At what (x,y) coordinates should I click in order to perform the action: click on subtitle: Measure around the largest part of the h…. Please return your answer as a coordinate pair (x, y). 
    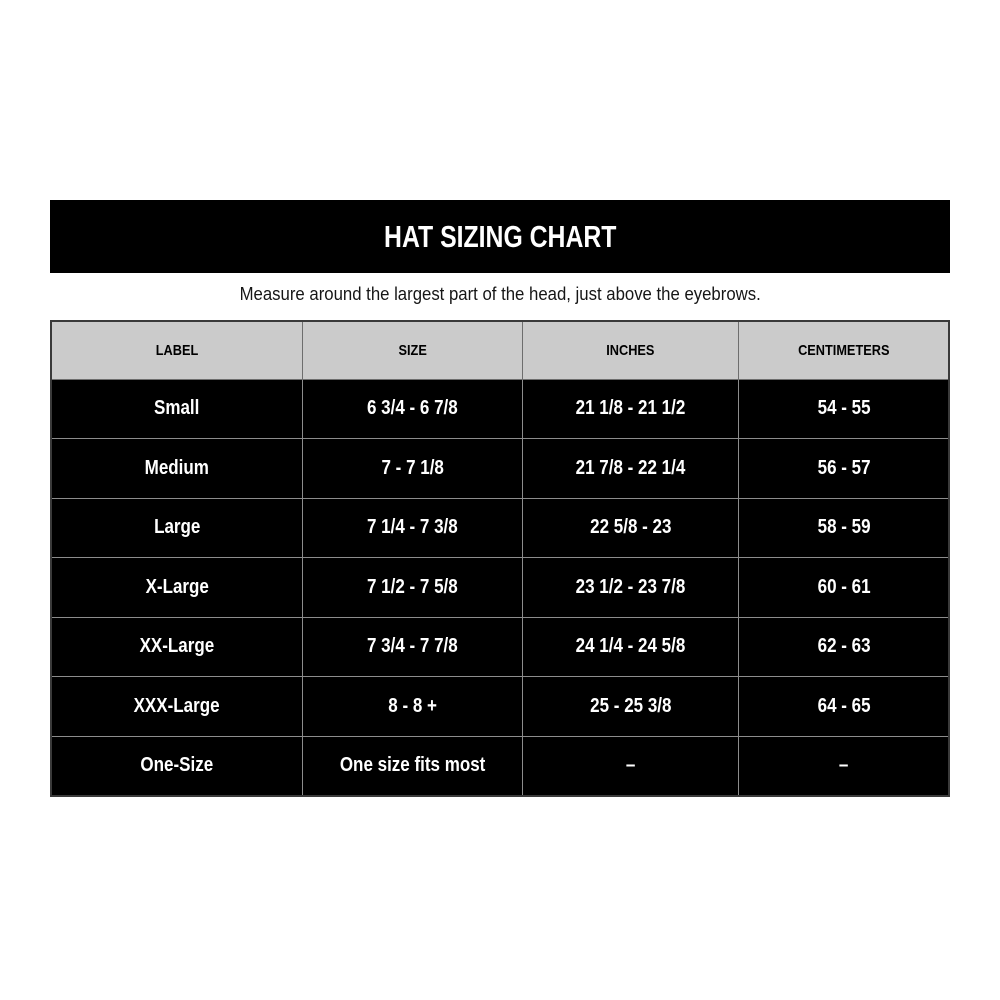
    Looking at the image, I should click on (500, 294).